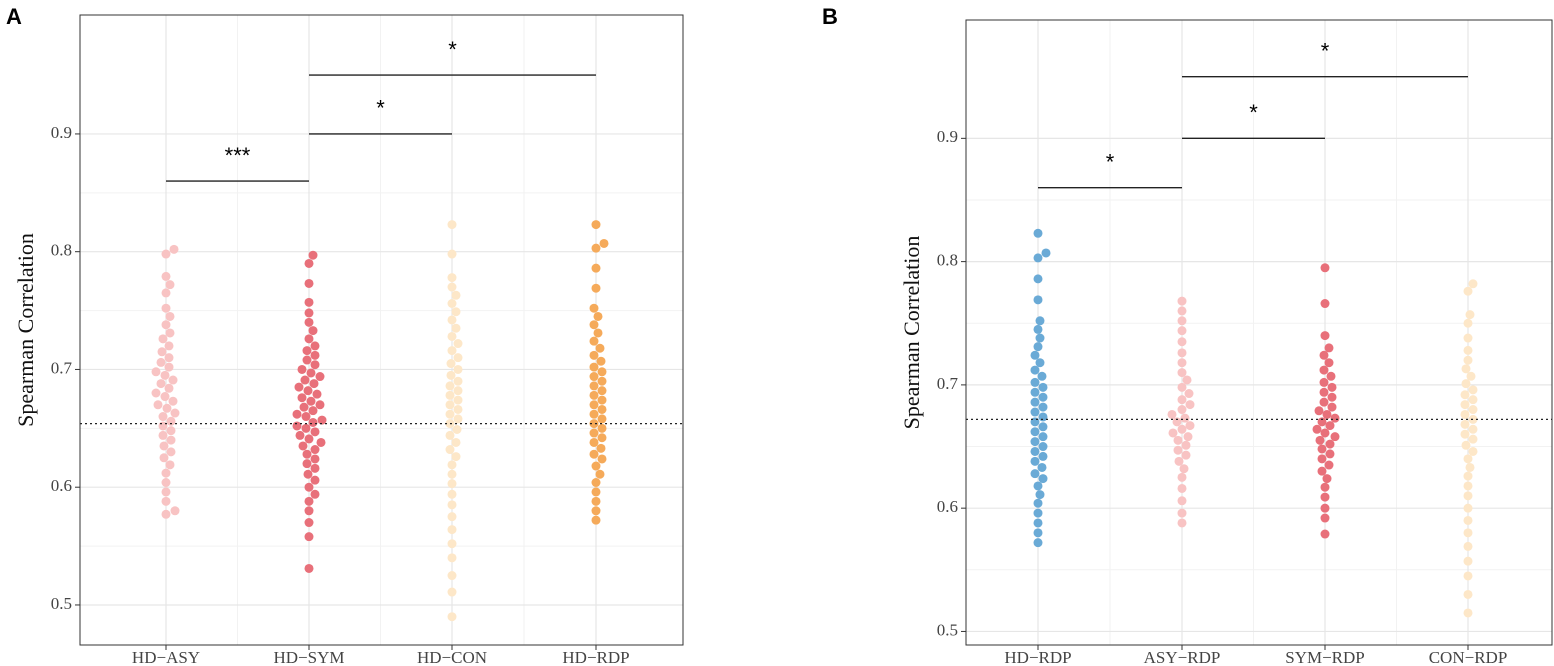 This screenshot has width=1554, height=666. I want to click on y-tick-label: 0.5, so click(947, 629).